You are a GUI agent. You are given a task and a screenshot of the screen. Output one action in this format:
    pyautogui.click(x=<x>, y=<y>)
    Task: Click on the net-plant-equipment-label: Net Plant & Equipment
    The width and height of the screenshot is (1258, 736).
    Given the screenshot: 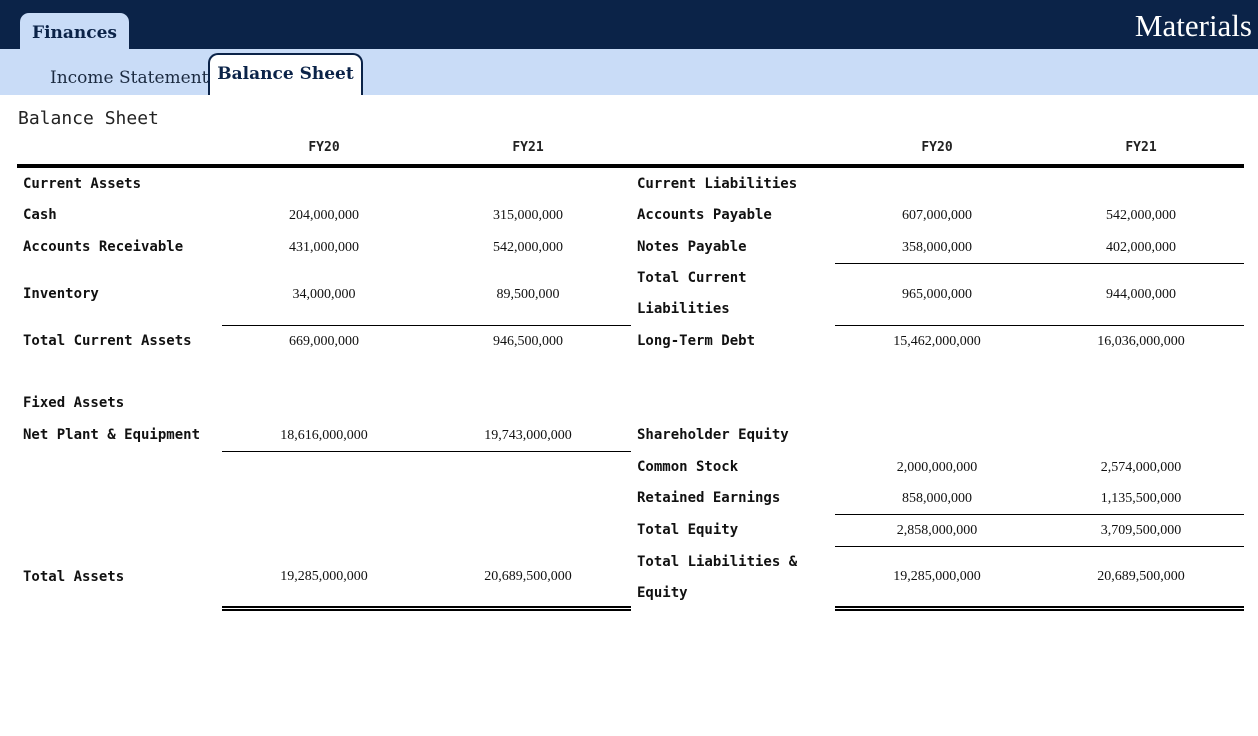 What is the action you would take?
    pyautogui.click(x=112, y=435)
    